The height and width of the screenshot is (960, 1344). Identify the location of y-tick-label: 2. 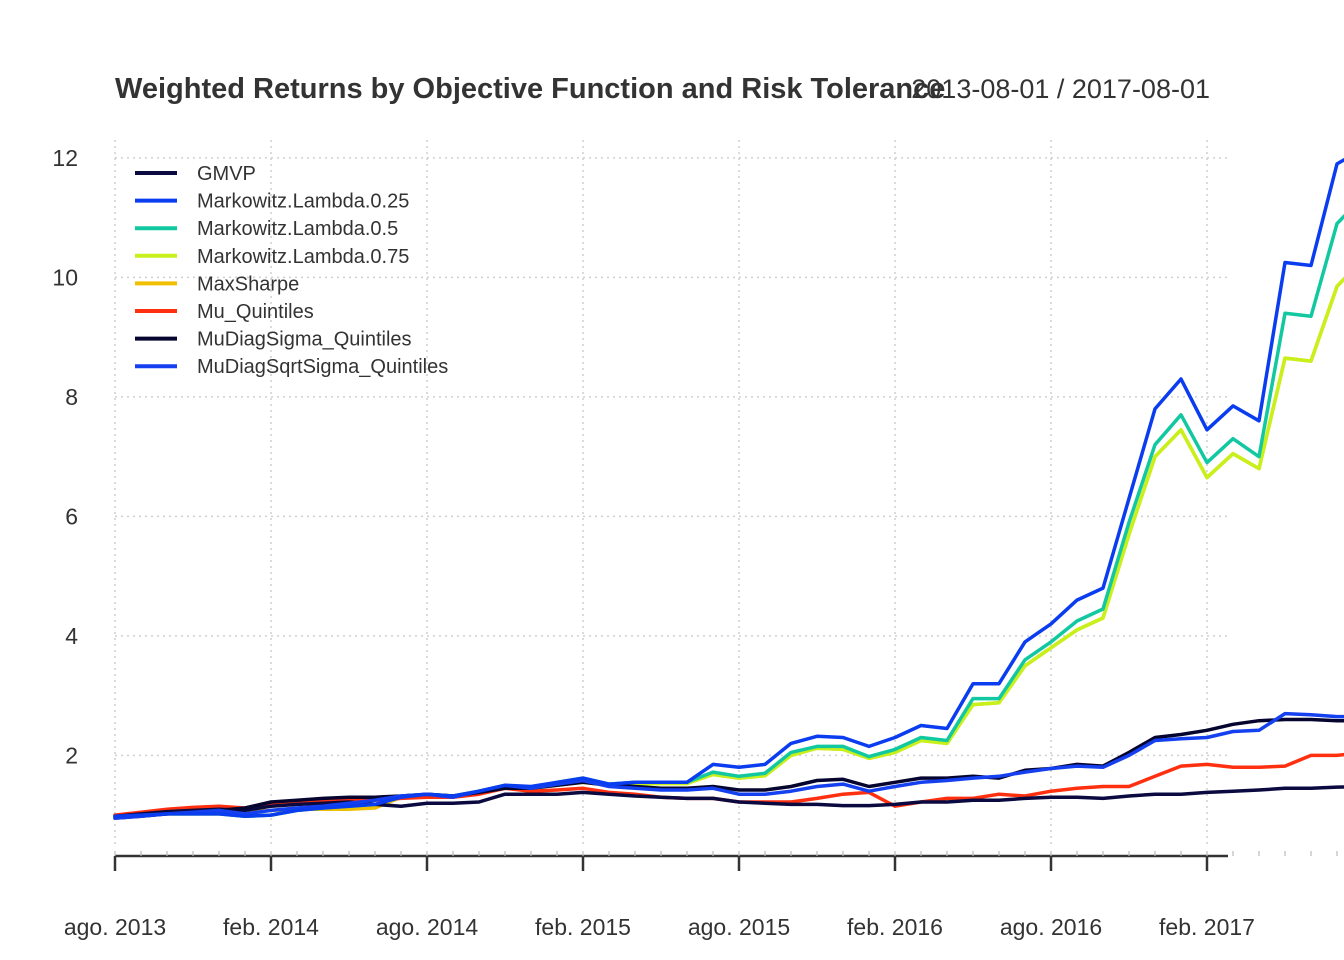
(71, 755).